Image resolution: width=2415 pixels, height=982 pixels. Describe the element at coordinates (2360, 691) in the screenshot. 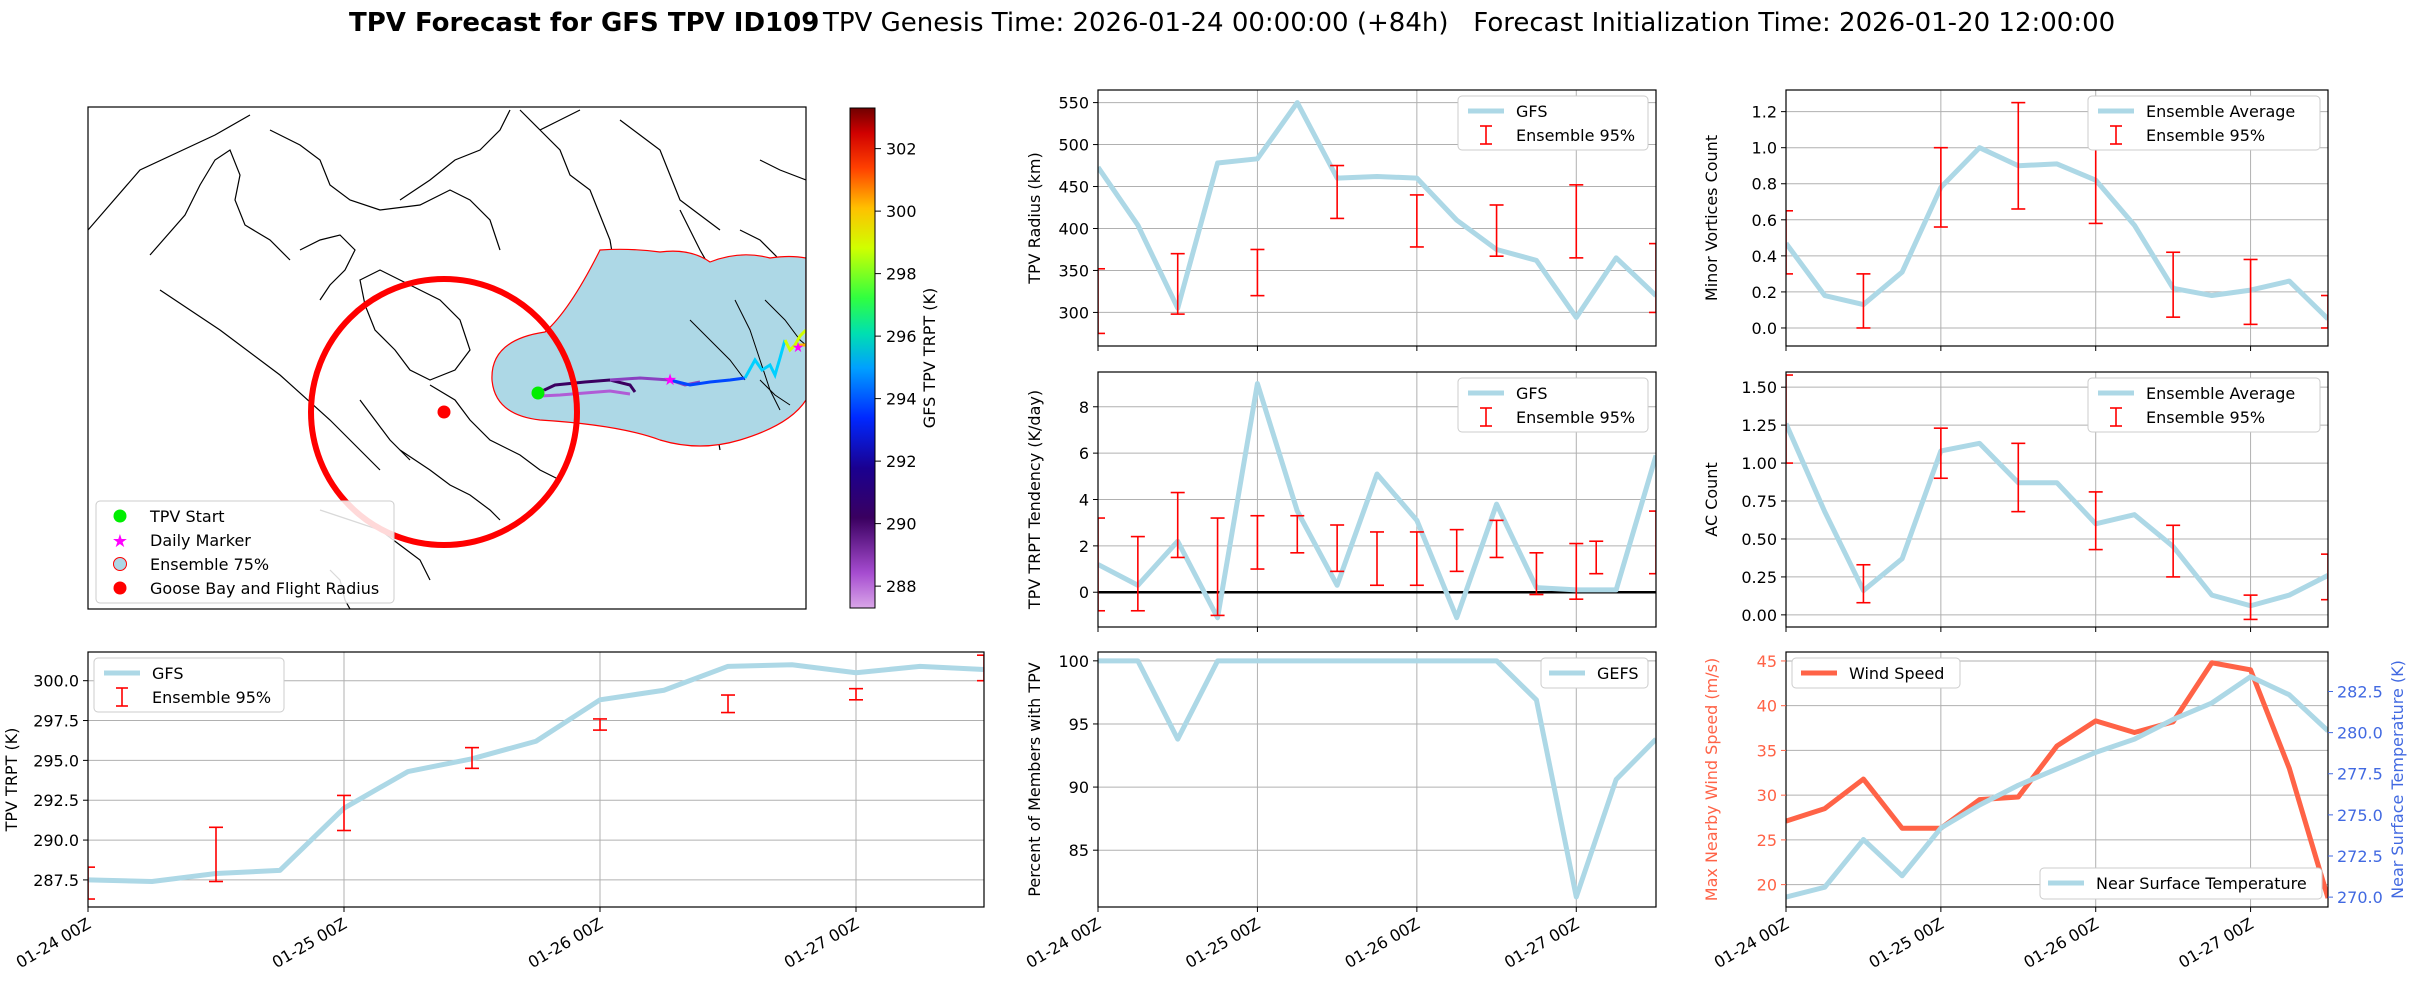

I see `y2-tick-label: 282.5` at that location.